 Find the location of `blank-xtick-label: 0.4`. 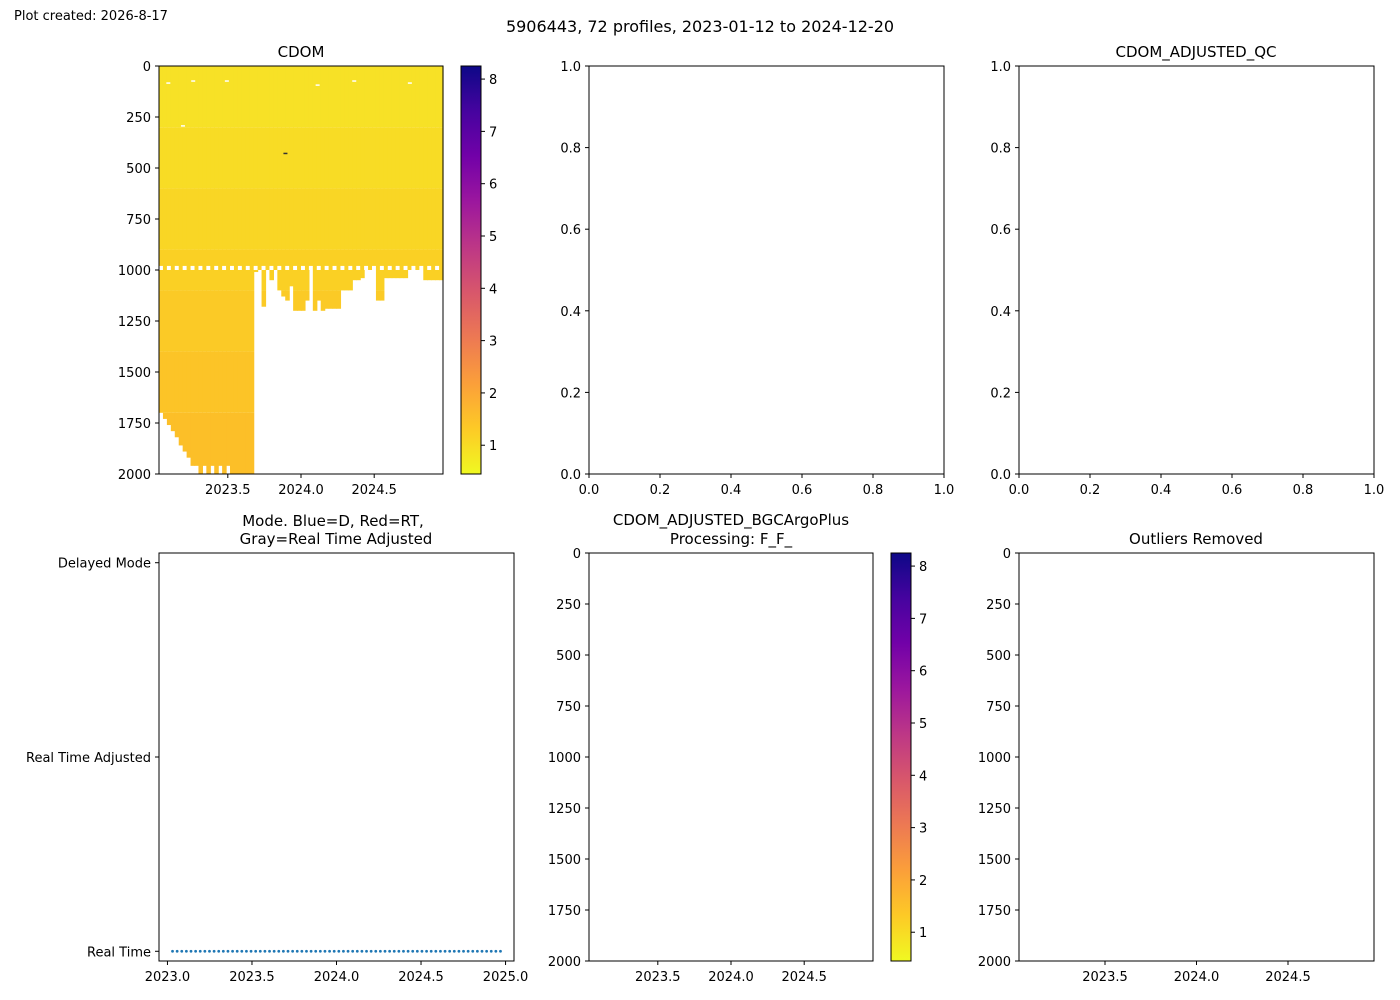

blank-xtick-label: 0.4 is located at coordinates (731, 490).